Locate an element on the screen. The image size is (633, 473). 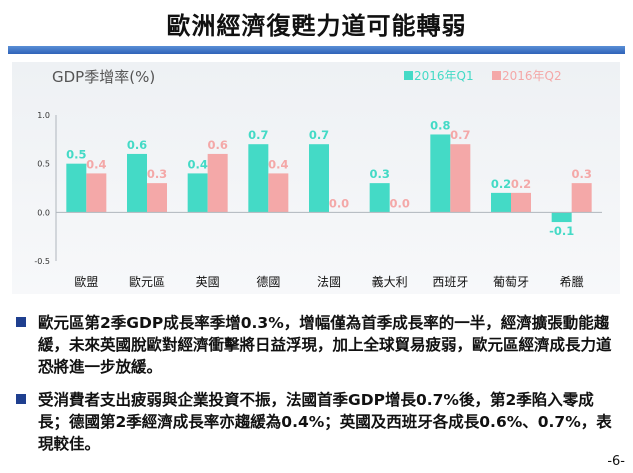
x-tick-label: 希臘 is located at coordinates (572, 281).